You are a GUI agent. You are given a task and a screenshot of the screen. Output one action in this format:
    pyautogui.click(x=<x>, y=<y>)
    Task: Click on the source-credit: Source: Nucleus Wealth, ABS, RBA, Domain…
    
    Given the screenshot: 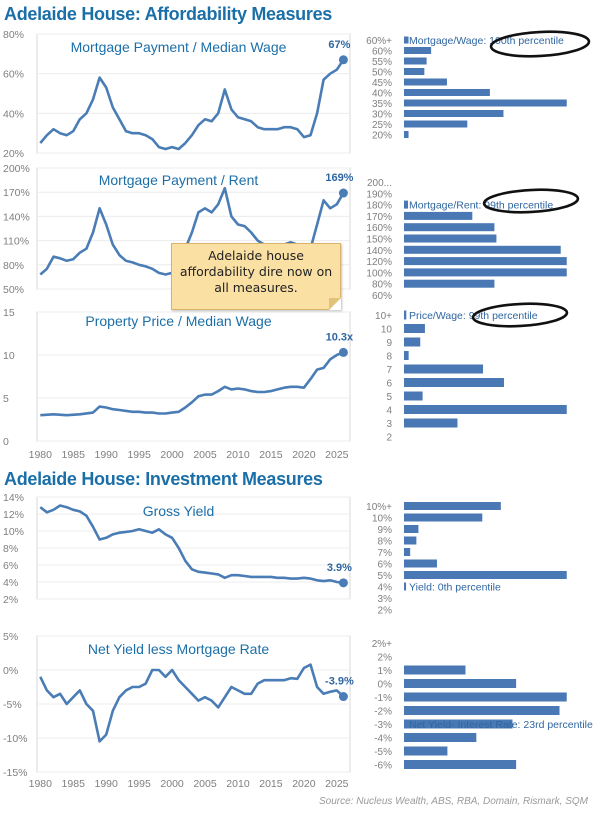 What is the action you would take?
    pyautogui.click(x=453, y=801)
    